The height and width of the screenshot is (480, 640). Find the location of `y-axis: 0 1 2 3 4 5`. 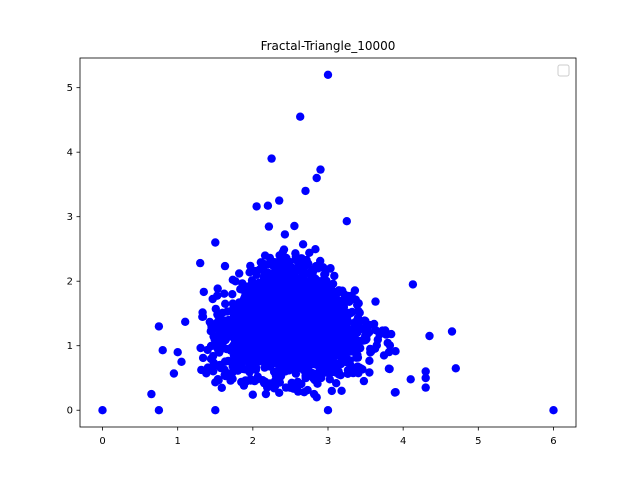

y-axis: 0 1 2 3 4 5 is located at coordinates (73, 250).